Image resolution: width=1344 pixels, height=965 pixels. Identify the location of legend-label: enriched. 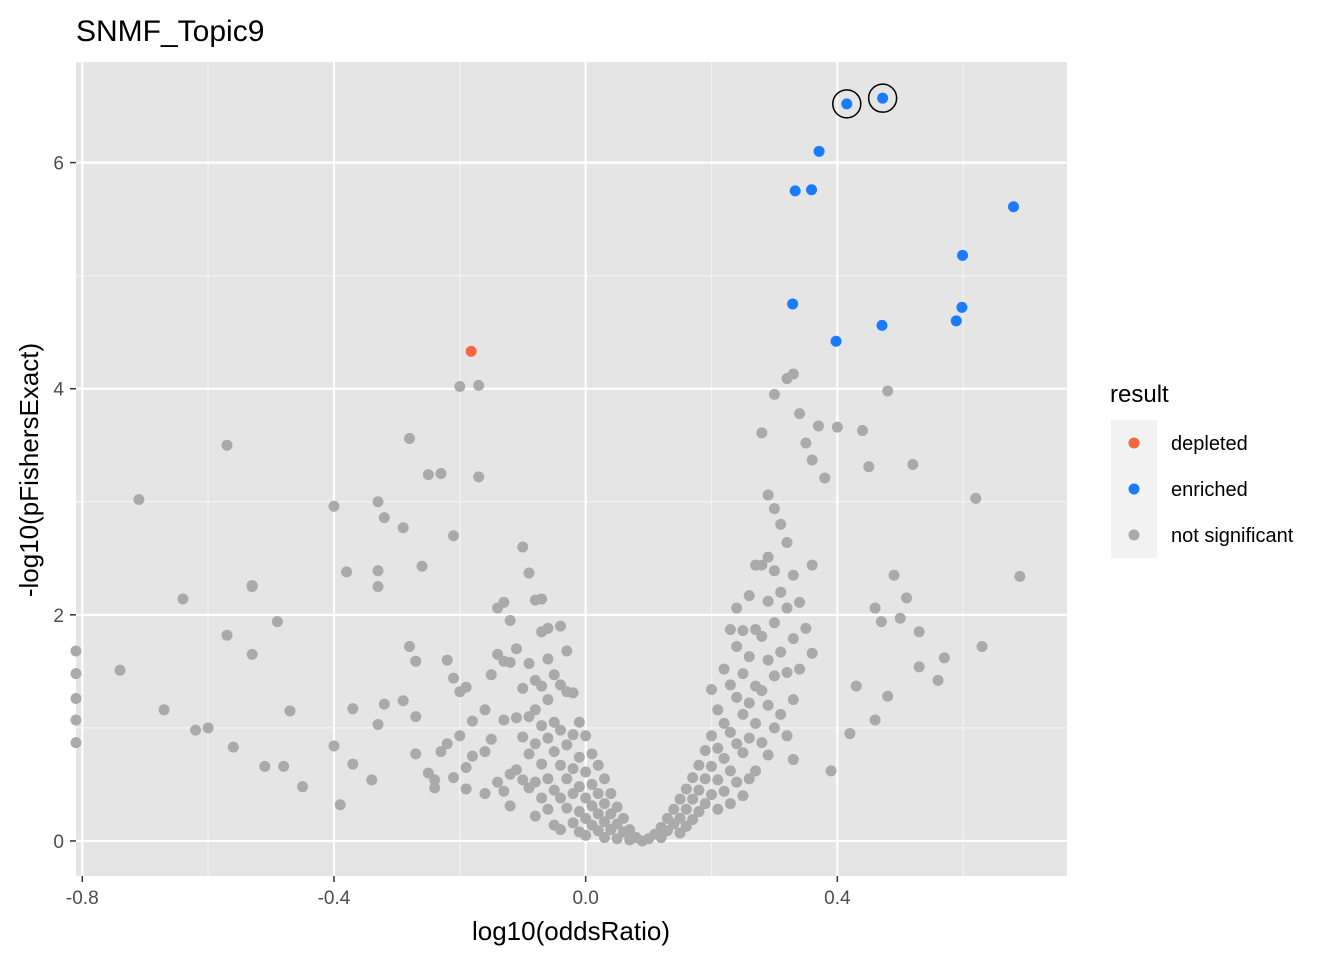
(1209, 490).